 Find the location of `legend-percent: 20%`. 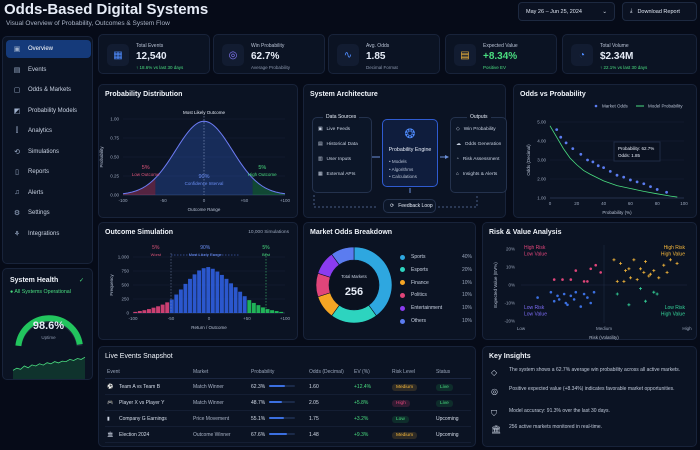

legend-percent: 20% is located at coordinates (466, 269).